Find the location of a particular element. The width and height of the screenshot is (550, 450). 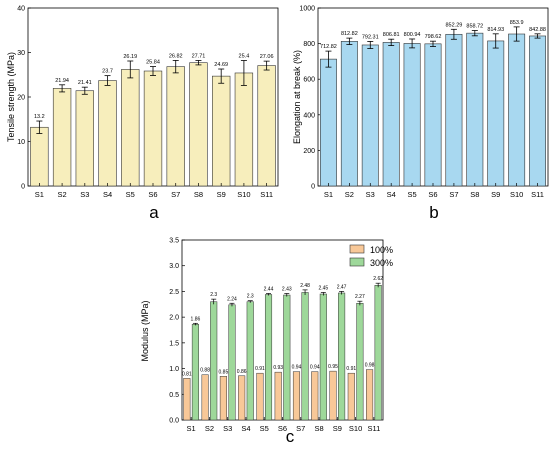

chart-c-data-label: 2.24 is located at coordinates (232, 299).